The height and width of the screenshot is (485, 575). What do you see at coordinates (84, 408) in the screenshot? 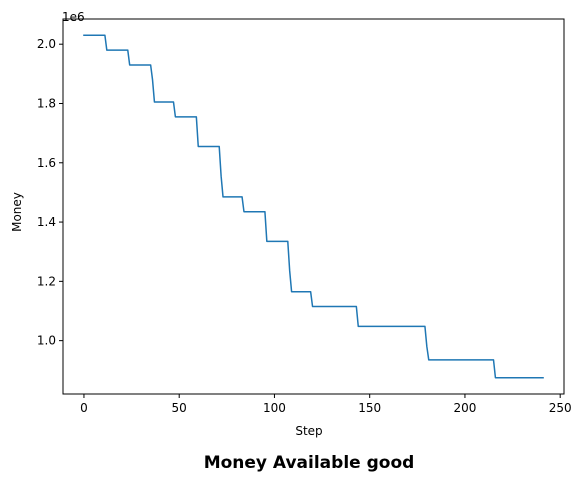
I see `x-tick-label: 0` at bounding box center [84, 408].